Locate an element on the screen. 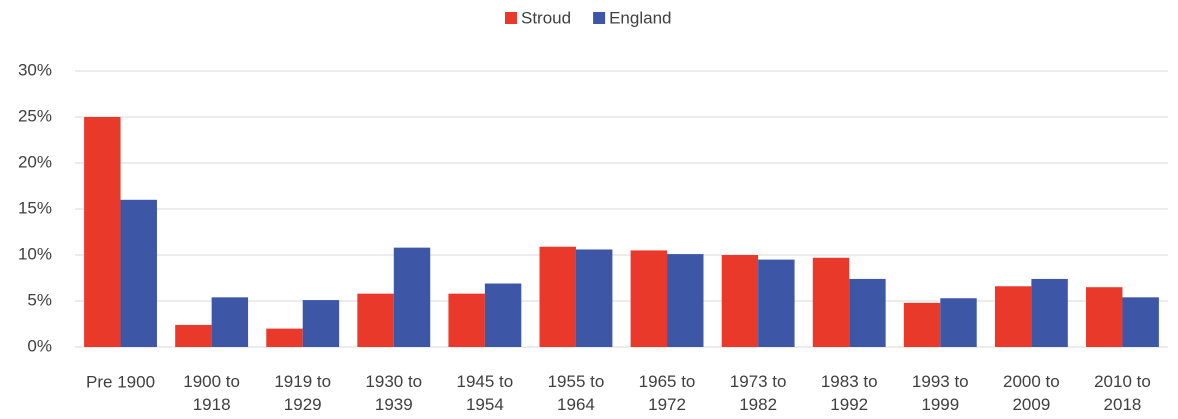 This screenshot has width=1178, height=419. x-tick-label: 1993 to 1999 is located at coordinates (940, 393).